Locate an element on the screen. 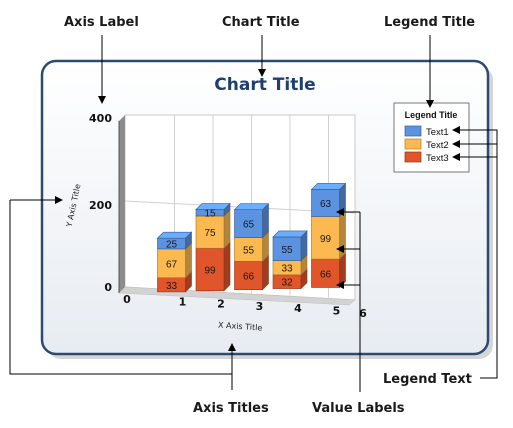 The image size is (513, 428). value-label: 25 is located at coordinates (172, 245).